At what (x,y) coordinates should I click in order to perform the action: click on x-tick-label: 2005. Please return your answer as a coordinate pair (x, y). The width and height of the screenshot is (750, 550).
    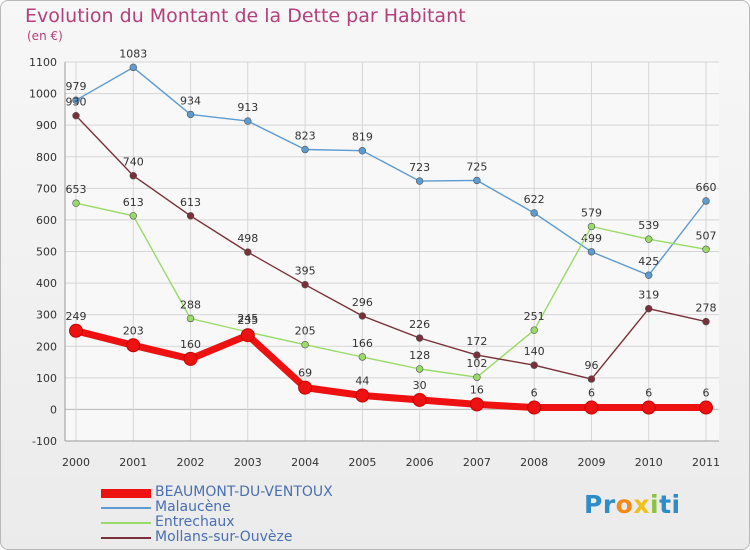
    Looking at the image, I should click on (362, 462).